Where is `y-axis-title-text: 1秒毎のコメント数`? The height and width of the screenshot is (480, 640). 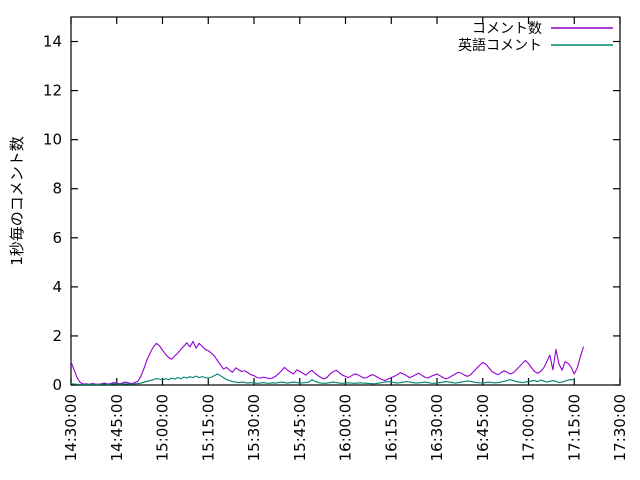
y-axis-title-text: 1秒毎のコメント数 is located at coordinates (17, 201).